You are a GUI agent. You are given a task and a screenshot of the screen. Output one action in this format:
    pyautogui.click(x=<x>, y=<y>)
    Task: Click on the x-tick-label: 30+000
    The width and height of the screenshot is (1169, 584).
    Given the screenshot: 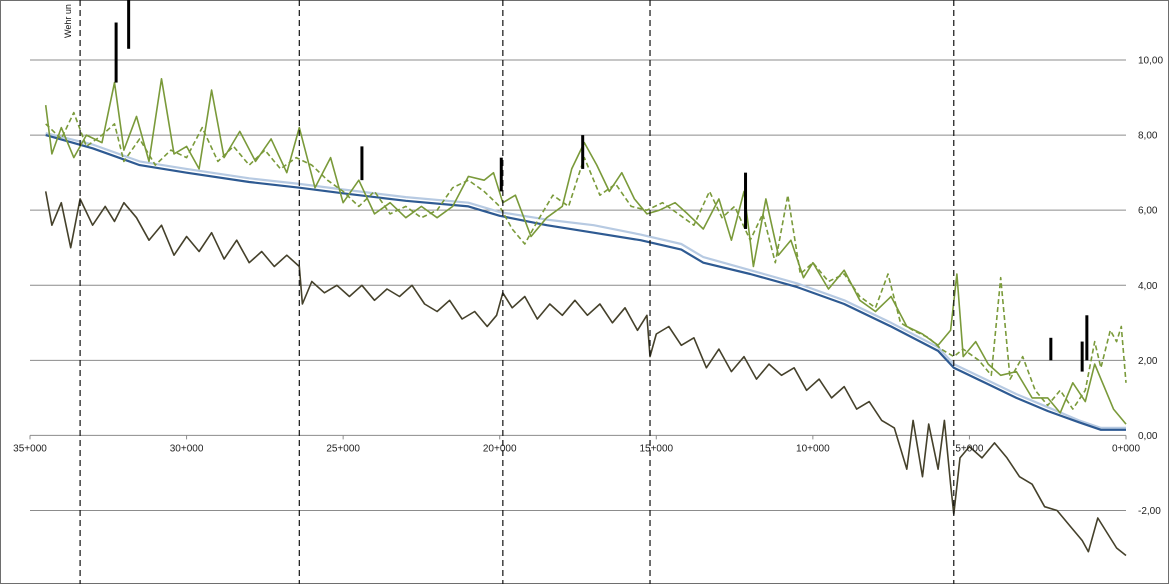 What is the action you would take?
    pyautogui.click(x=187, y=448)
    